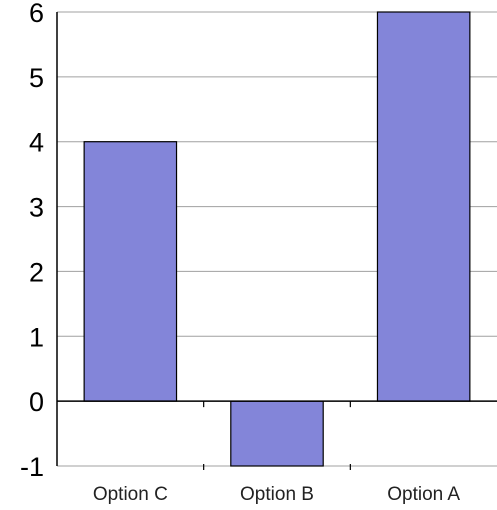 Image resolution: width=497 pixels, height=510 pixels. Describe the element at coordinates (423, 206) in the screenshot. I see `bar-option-a` at that location.